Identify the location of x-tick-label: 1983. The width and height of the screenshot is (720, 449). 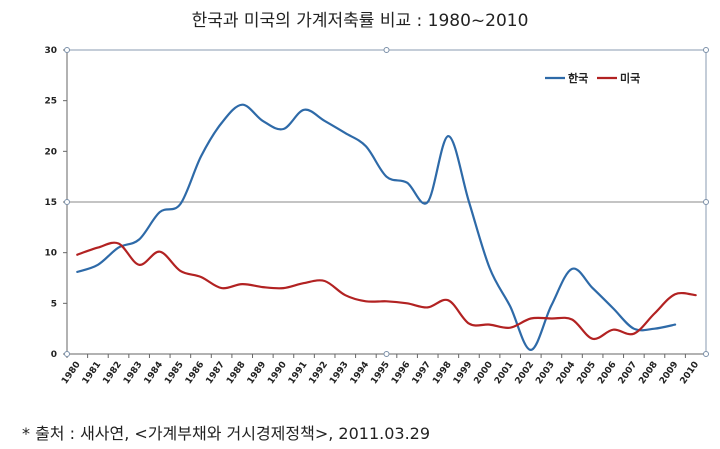
(133, 373).